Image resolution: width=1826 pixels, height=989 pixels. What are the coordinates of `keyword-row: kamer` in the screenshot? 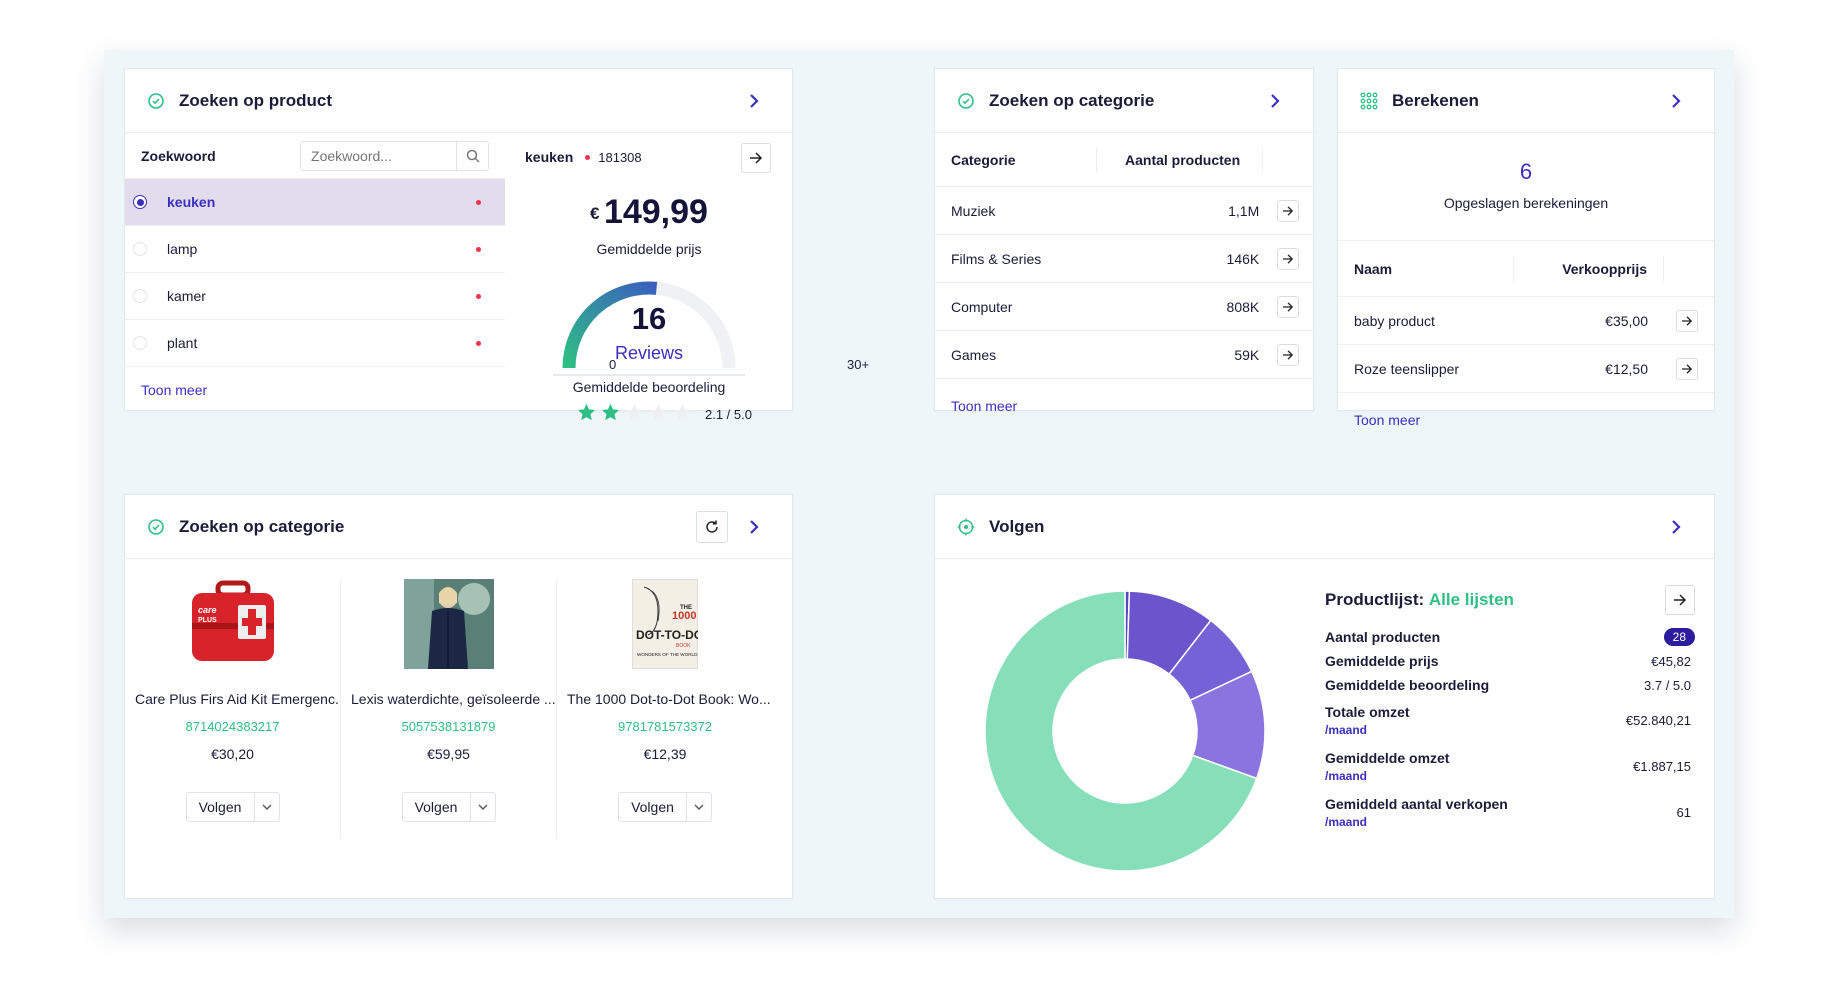 It's located at (315, 296).